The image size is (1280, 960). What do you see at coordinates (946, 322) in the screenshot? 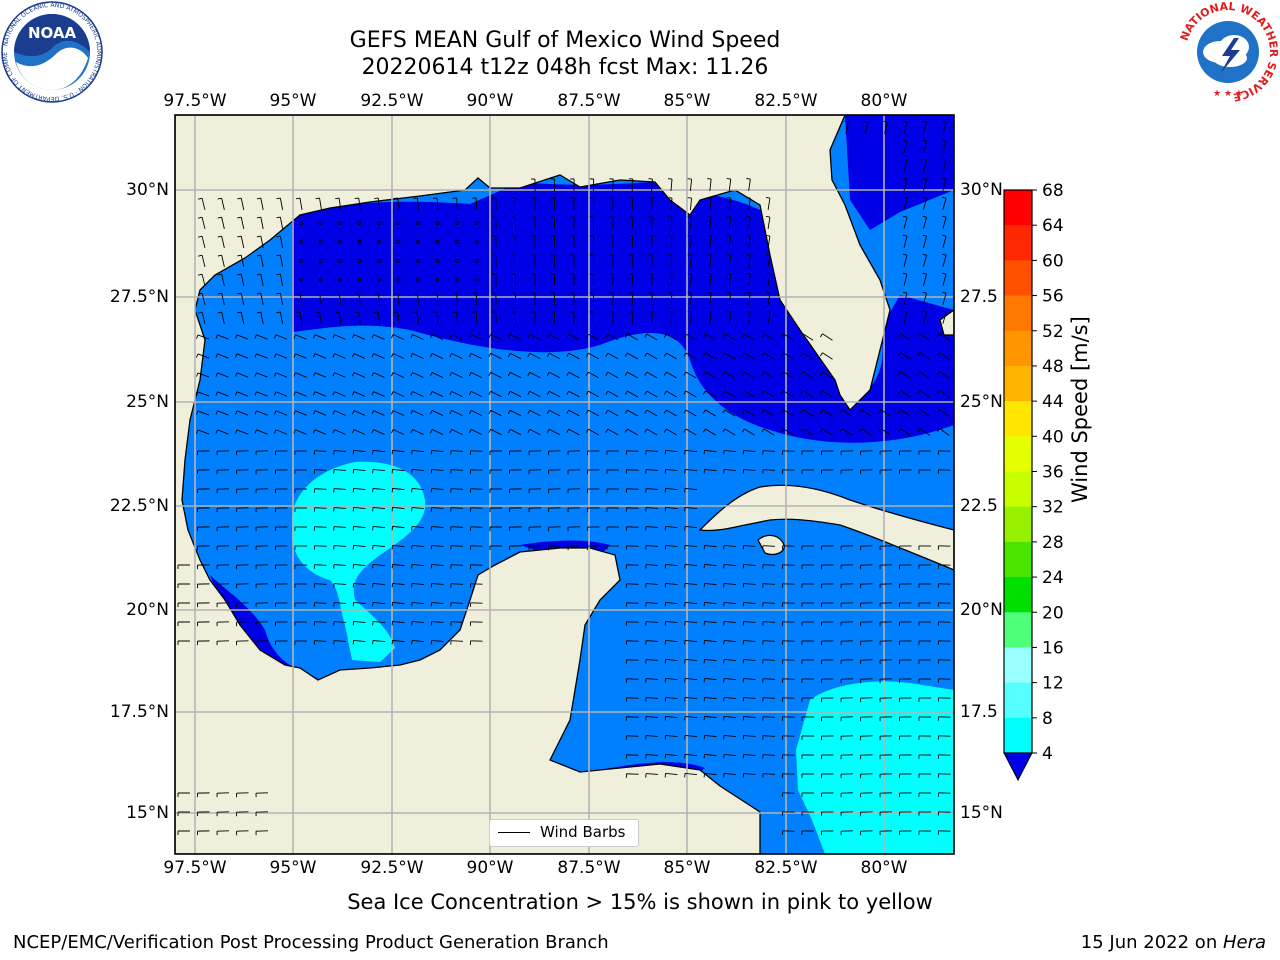
I see `land-bahamas` at bounding box center [946, 322].